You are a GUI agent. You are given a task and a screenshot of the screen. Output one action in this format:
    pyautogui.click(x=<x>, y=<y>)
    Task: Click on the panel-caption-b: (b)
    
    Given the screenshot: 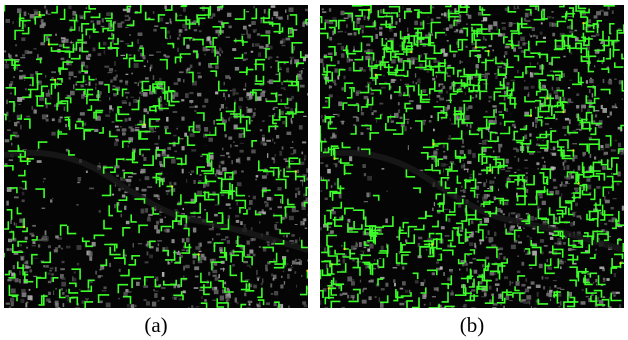 What is the action you would take?
    pyautogui.click(x=472, y=325)
    